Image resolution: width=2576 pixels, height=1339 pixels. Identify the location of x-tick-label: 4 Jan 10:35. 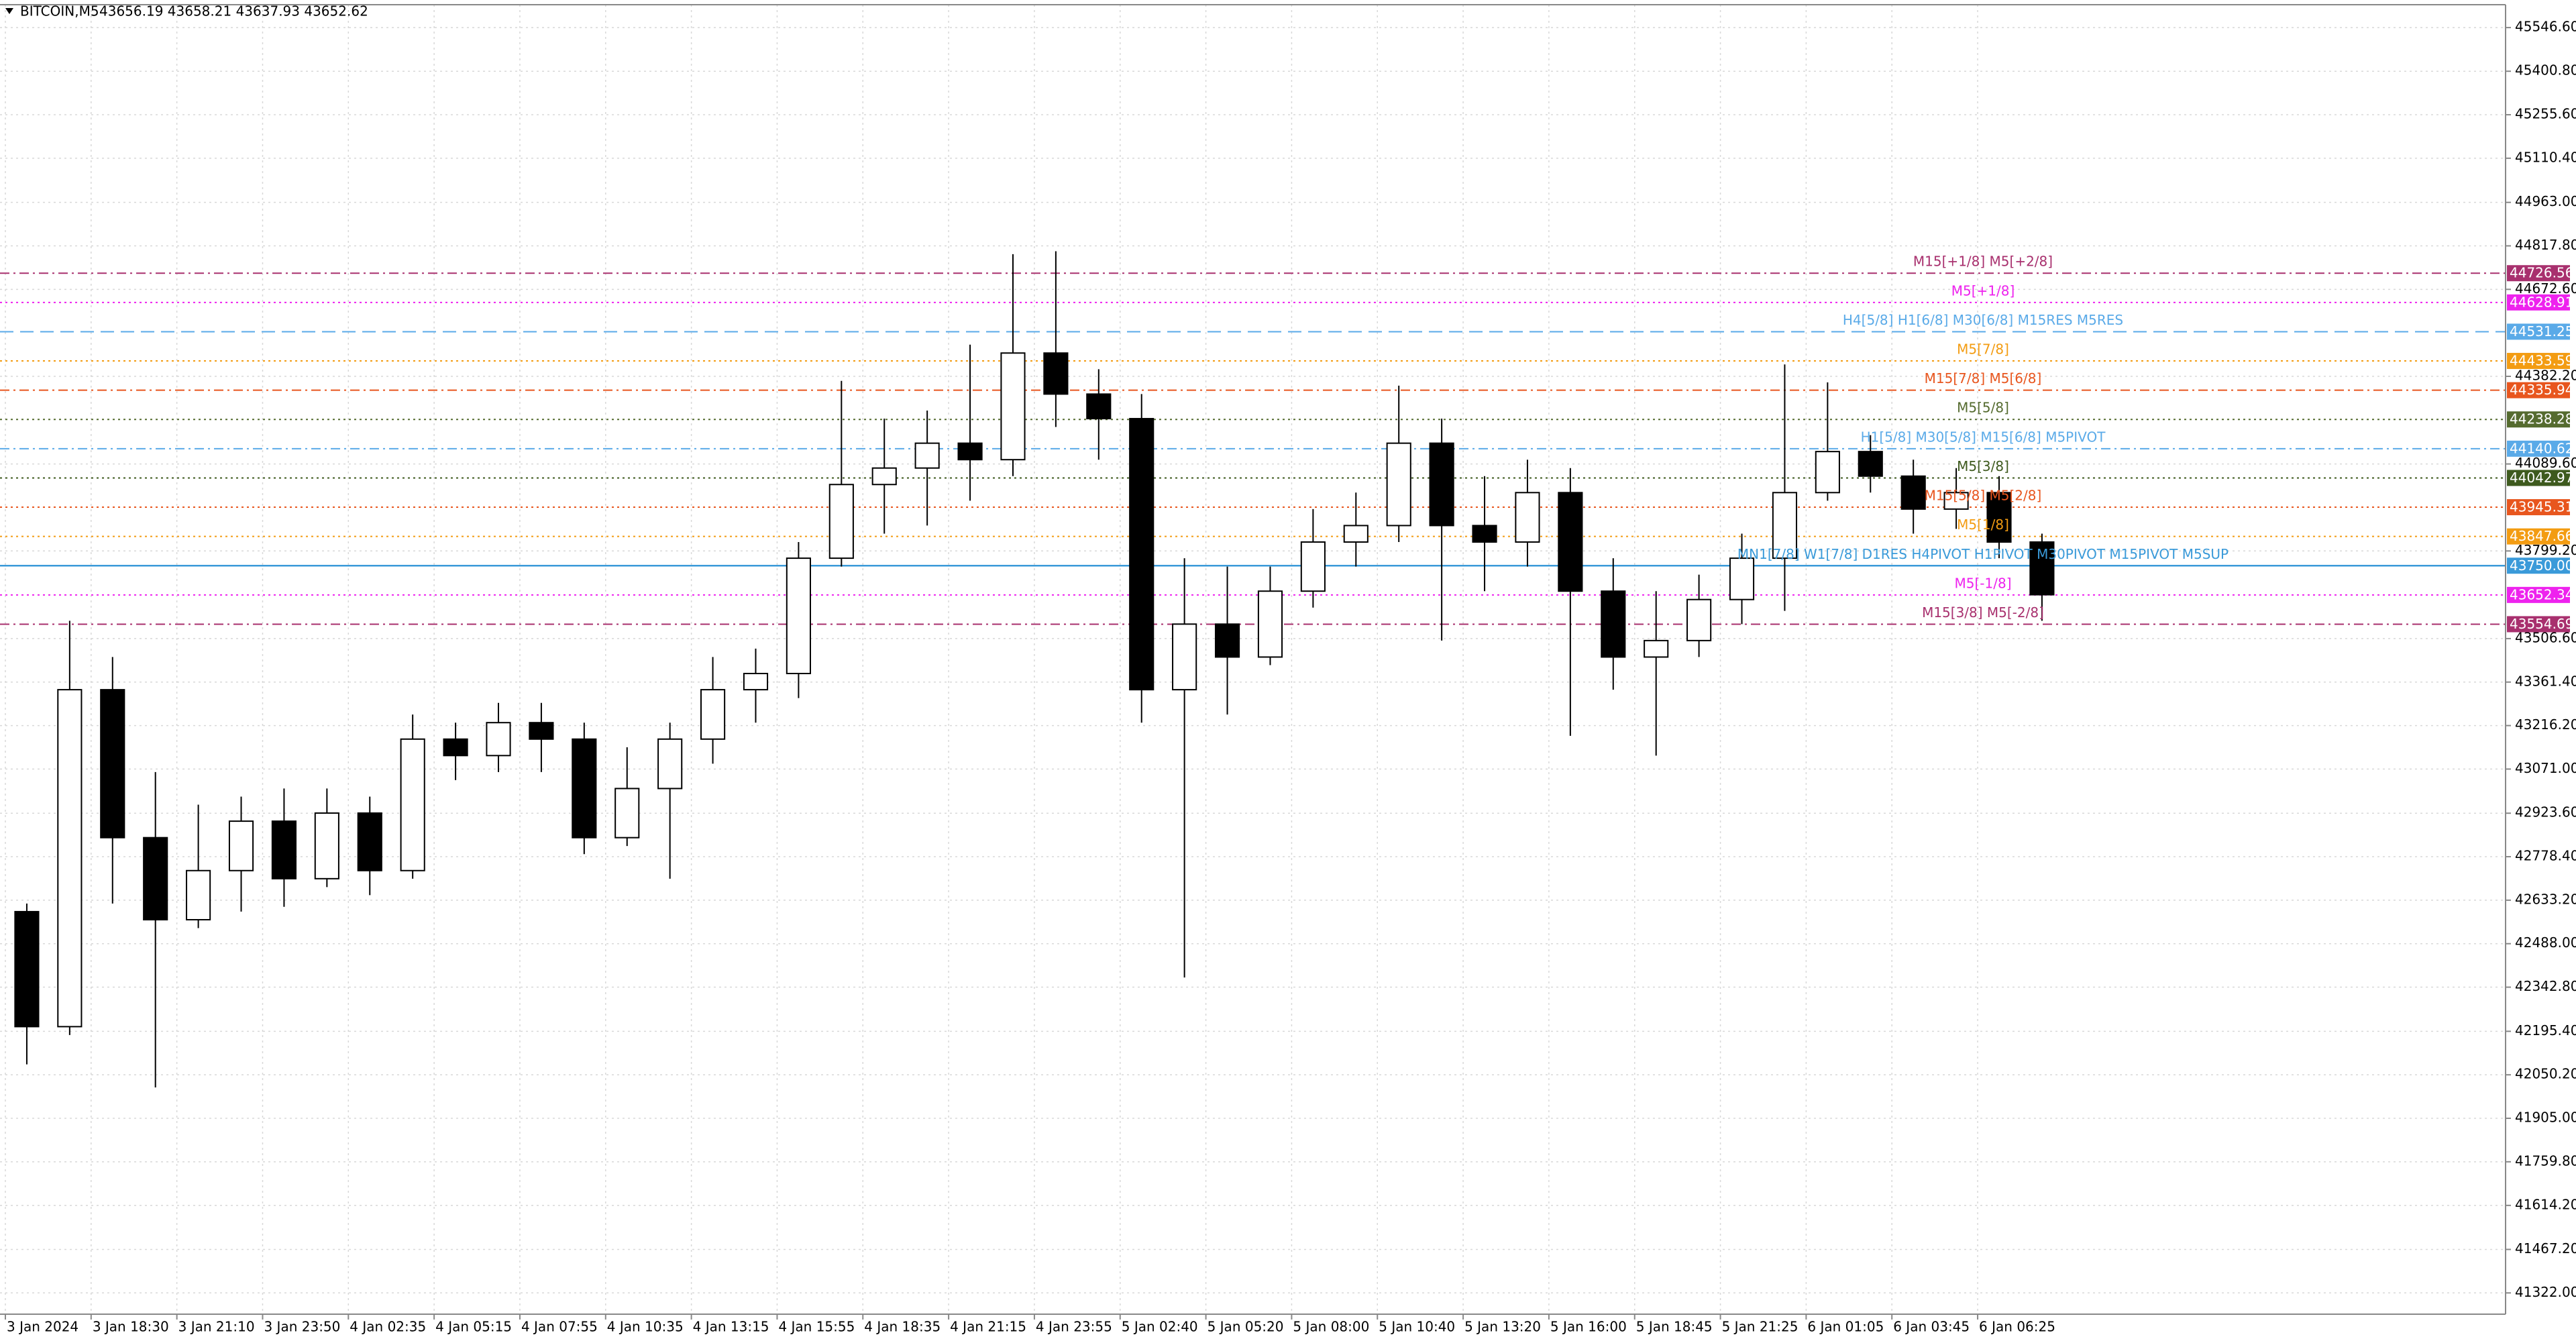
(645, 1327).